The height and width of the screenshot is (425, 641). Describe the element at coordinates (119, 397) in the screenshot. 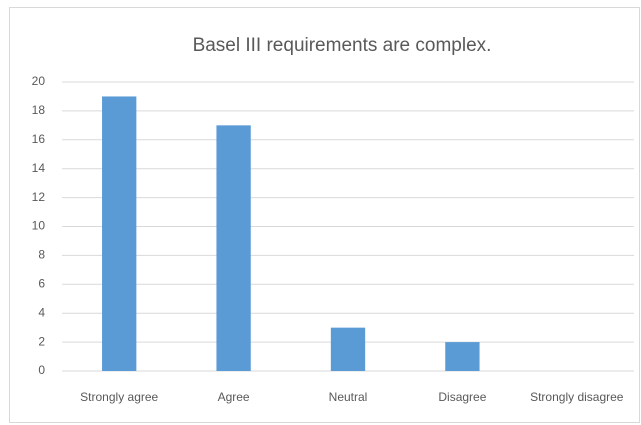

I see `x-tick-label: Strongly agree` at that location.